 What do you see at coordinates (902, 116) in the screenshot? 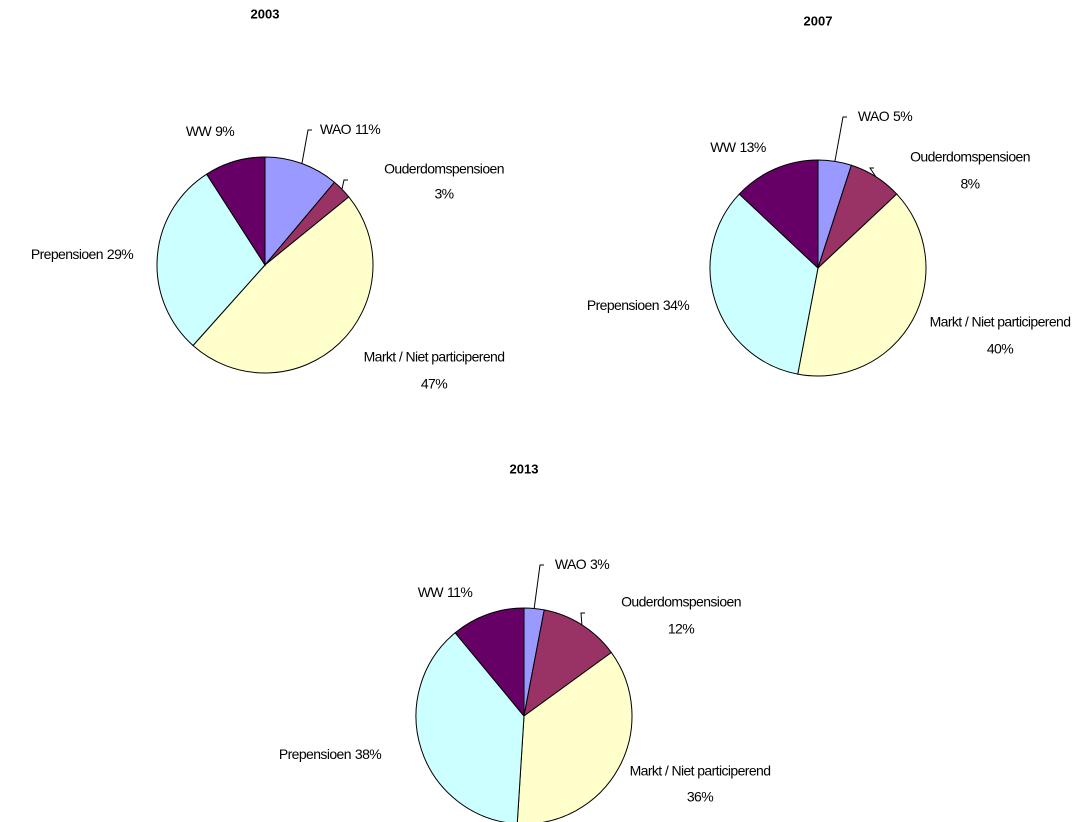
I see `slice-value-label: 5%` at bounding box center [902, 116].